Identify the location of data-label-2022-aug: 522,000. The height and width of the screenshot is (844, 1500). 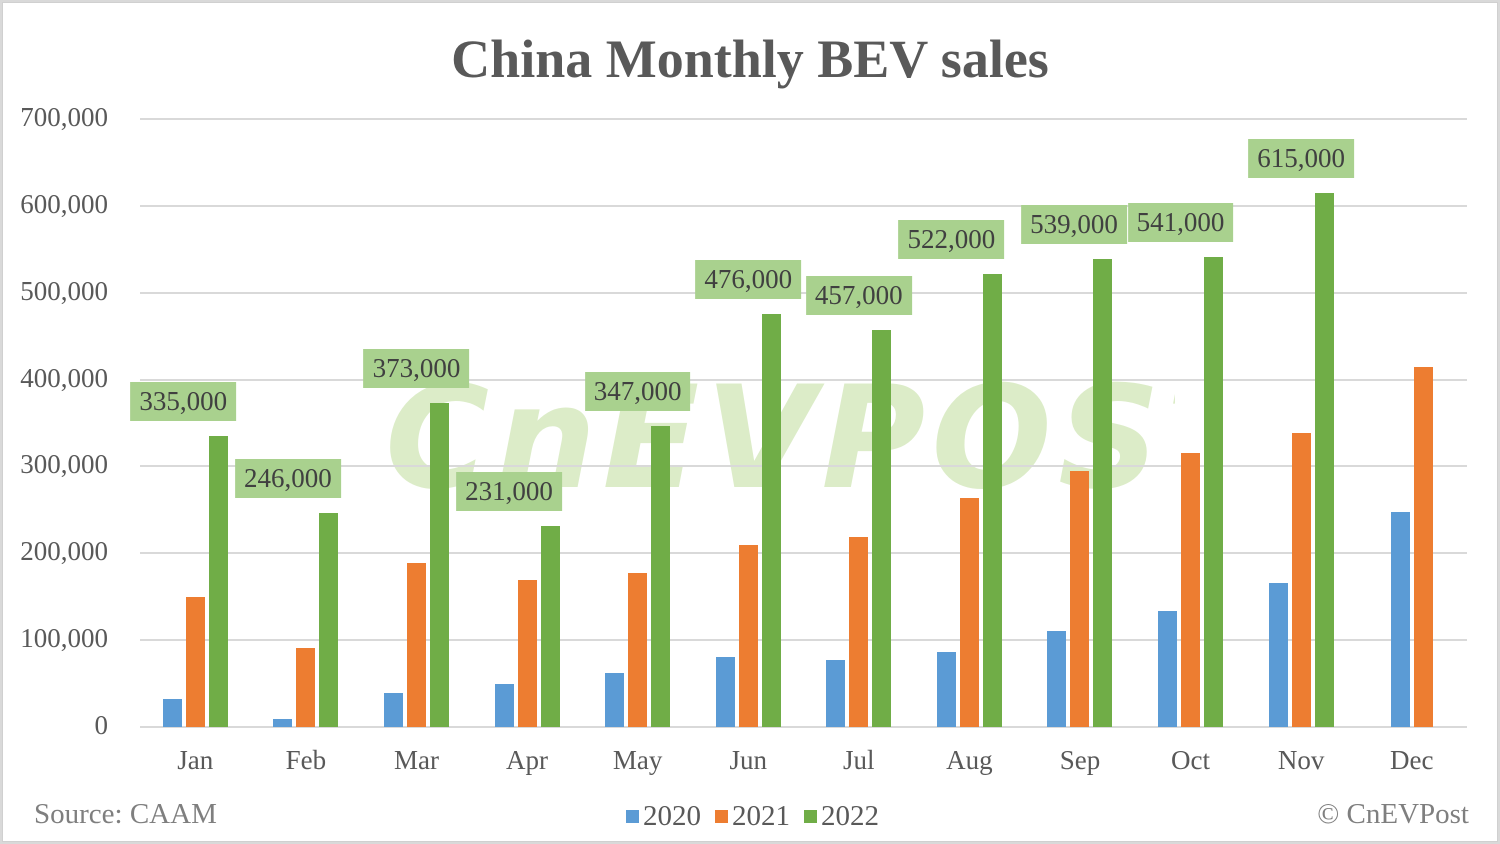
(951, 239).